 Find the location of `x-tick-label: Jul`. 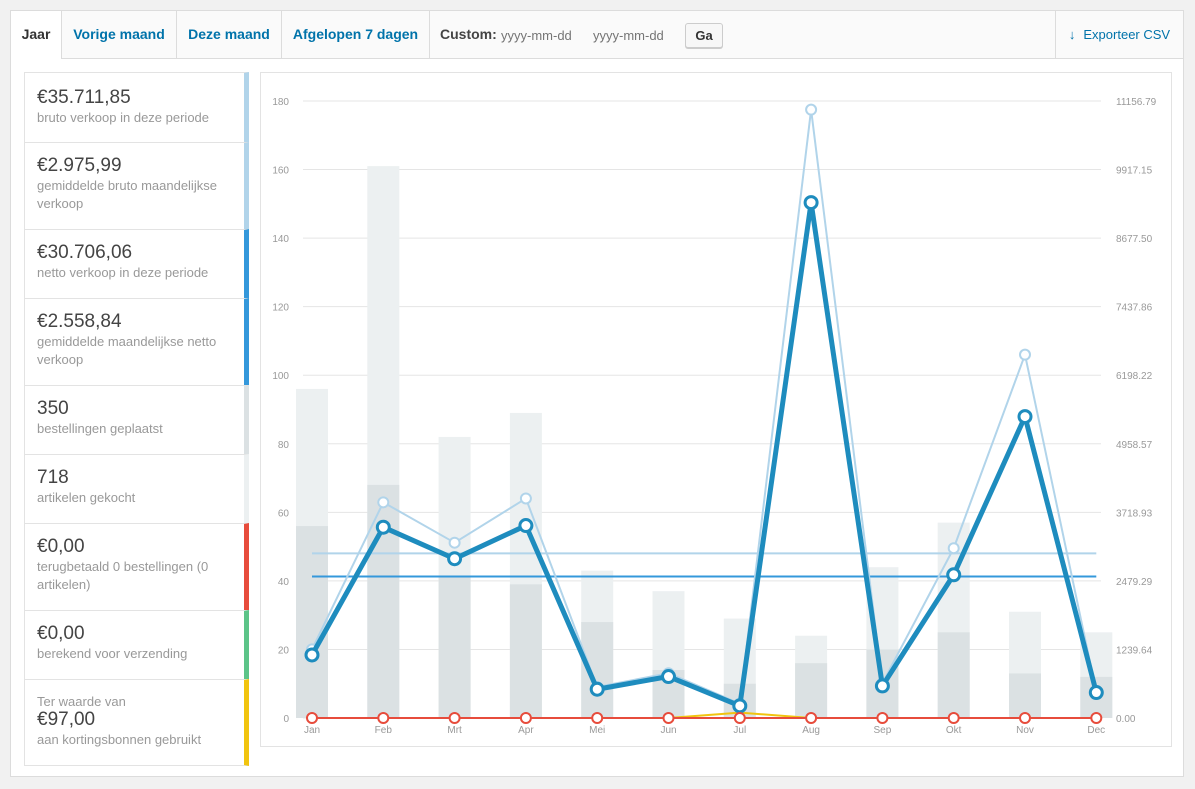

x-tick-label: Jul is located at coordinates (739, 730).